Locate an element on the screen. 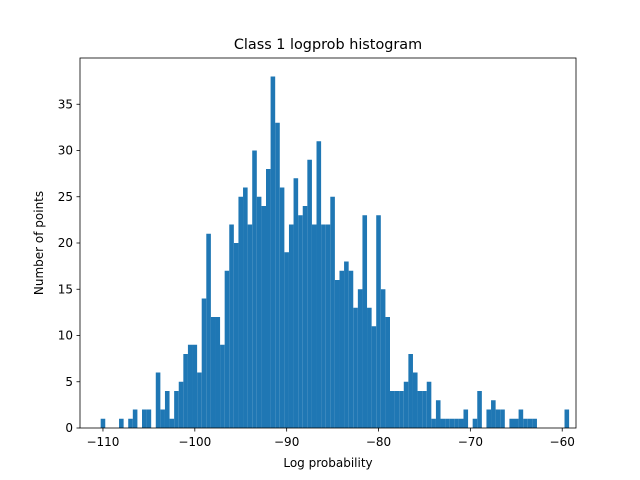  y-tick-label: 30 is located at coordinates (65, 151).